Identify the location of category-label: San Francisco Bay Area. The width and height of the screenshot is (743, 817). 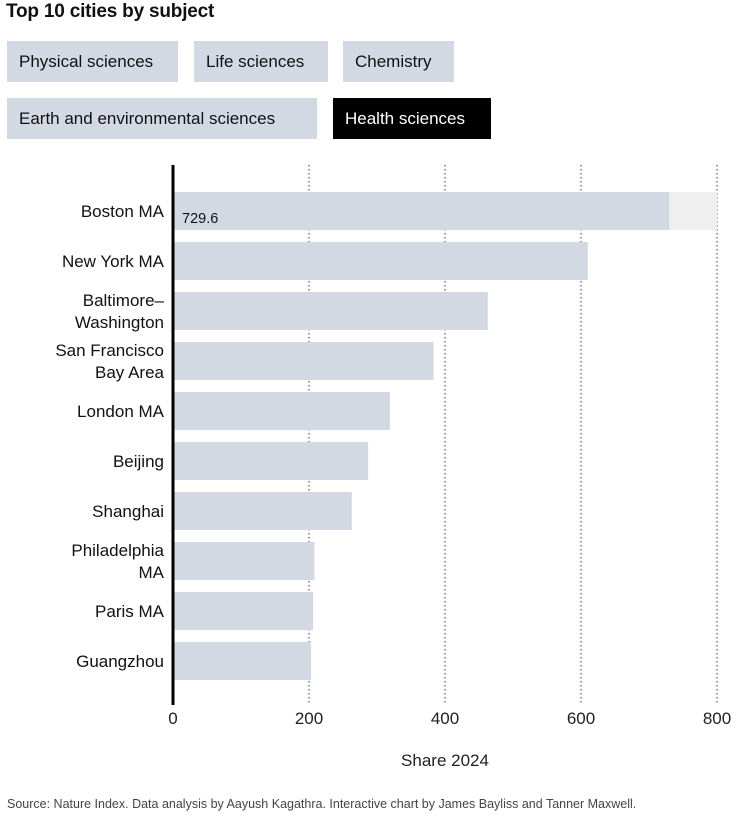
(109, 361).